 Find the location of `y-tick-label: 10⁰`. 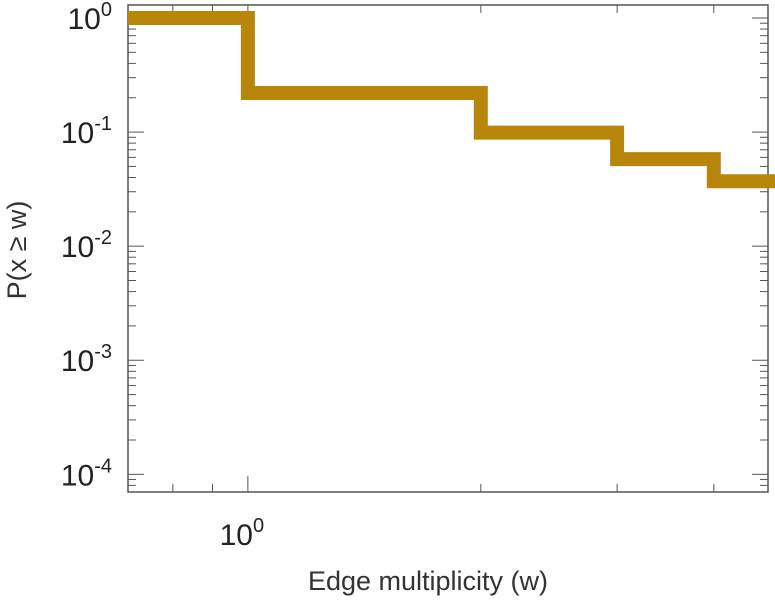

y-tick-label: 10⁰ is located at coordinates (90, 18).